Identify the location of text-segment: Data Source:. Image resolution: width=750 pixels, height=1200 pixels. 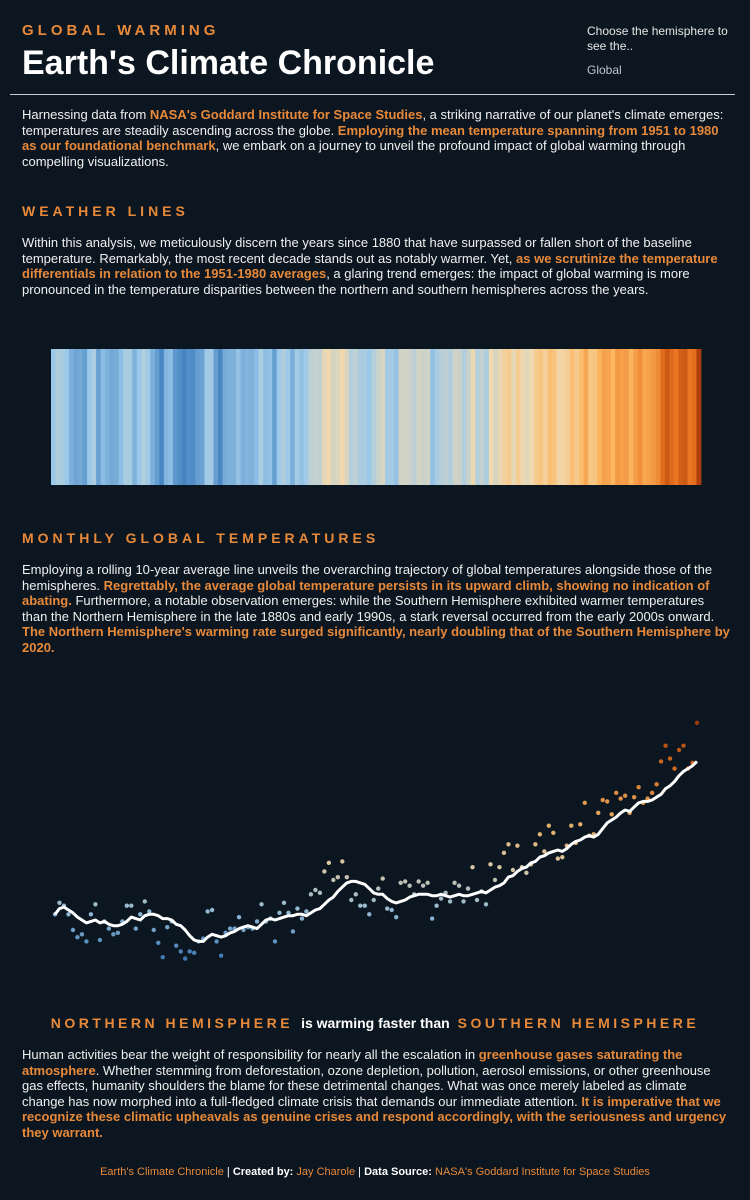
(400, 1172).